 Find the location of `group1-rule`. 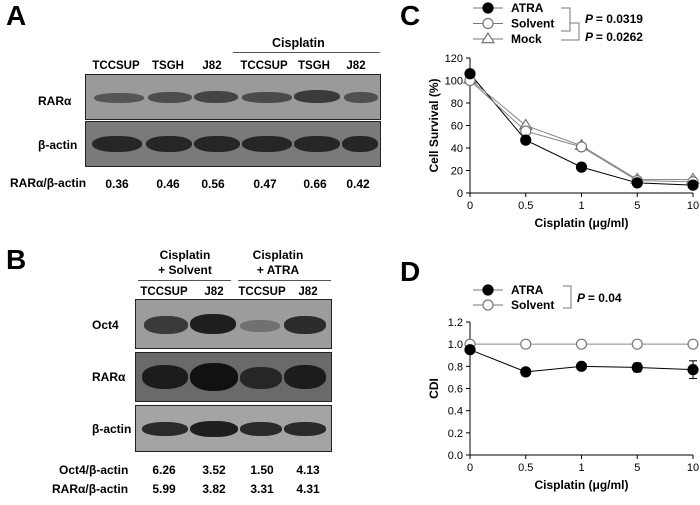

group1-rule is located at coordinates (184, 280).